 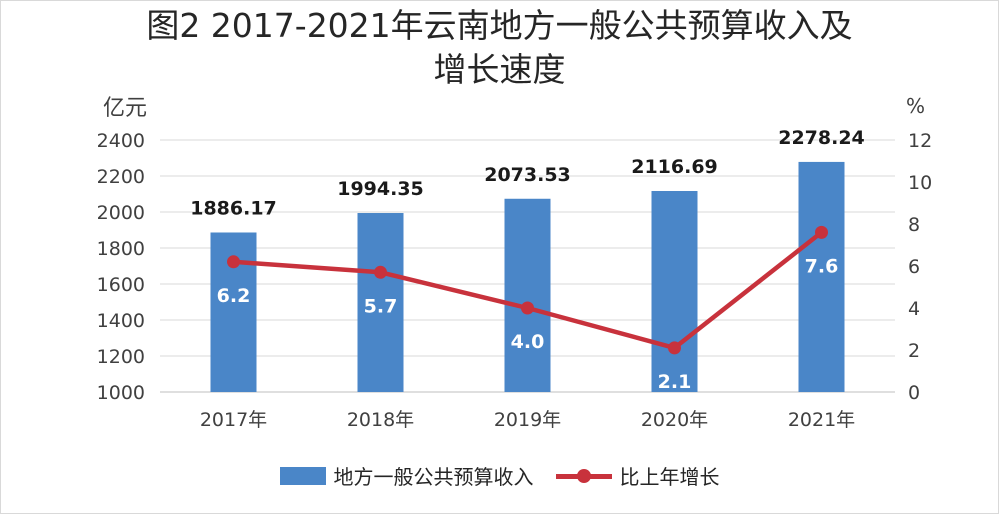 I want to click on left-axis-tick-label: 2400, so click(x=121, y=141).